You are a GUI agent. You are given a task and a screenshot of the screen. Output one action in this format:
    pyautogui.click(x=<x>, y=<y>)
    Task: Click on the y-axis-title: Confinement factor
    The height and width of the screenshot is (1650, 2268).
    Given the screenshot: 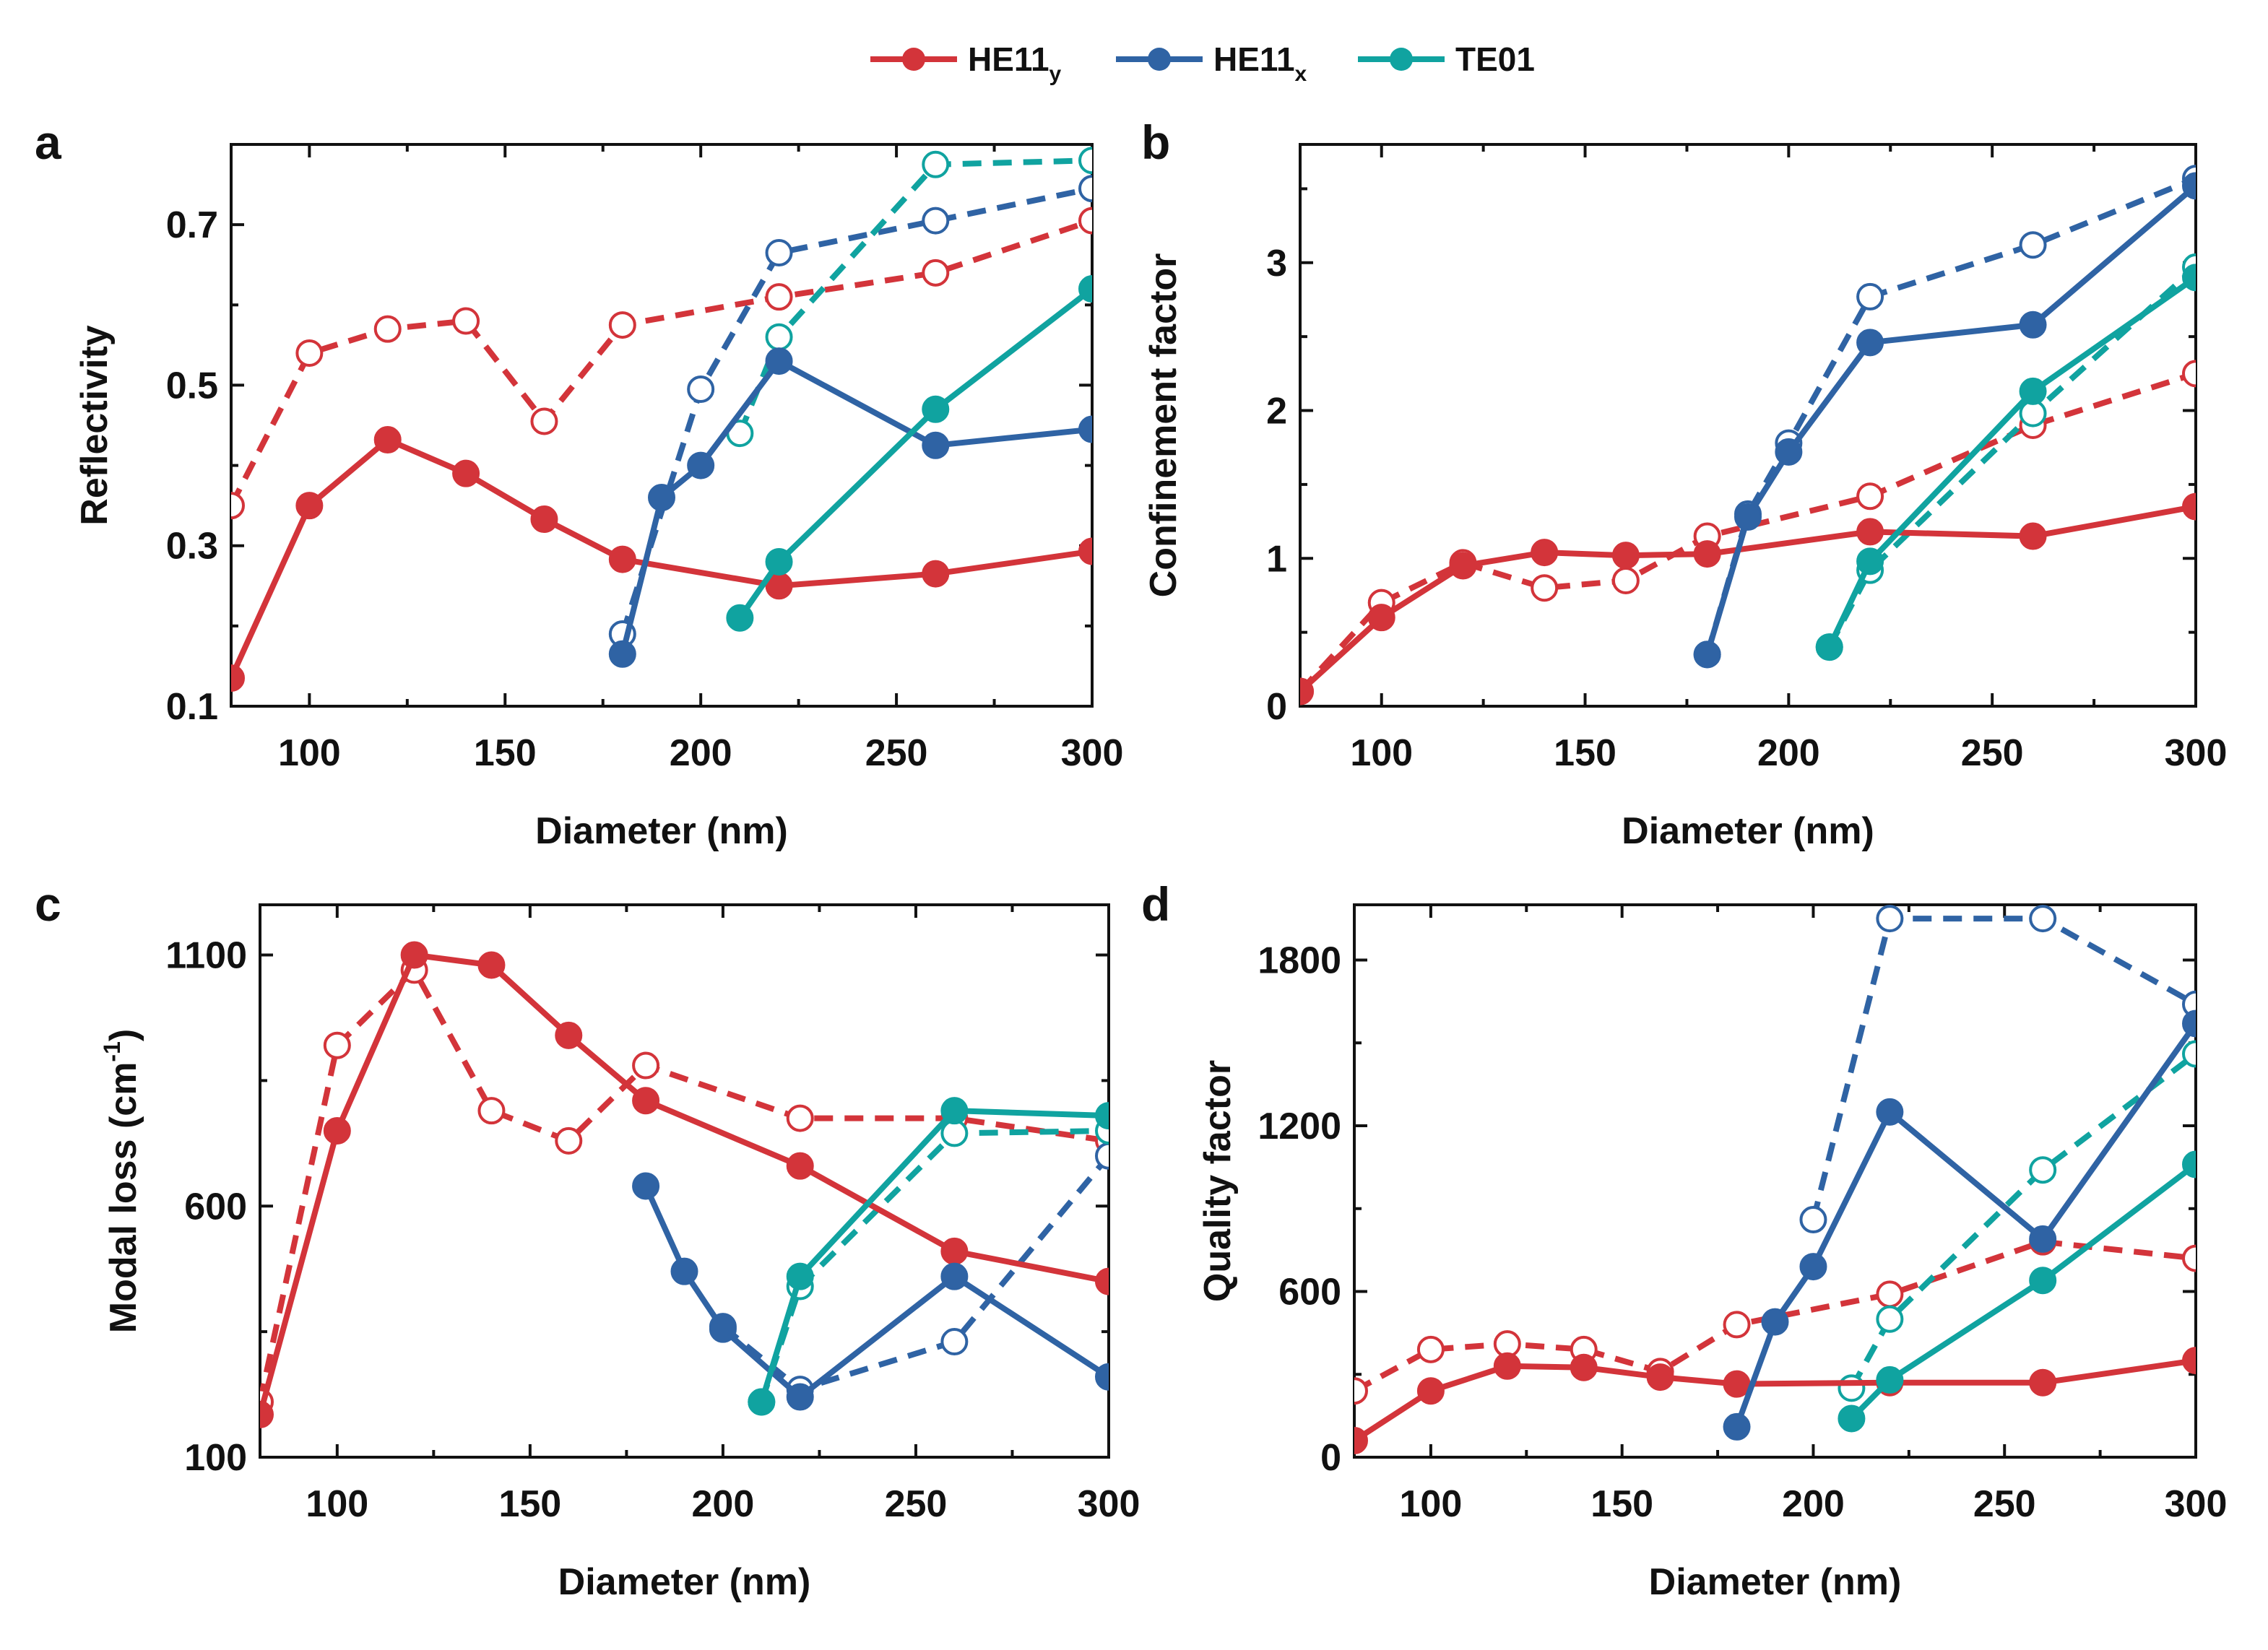 What is the action you would take?
    pyautogui.click(x=1164, y=425)
    